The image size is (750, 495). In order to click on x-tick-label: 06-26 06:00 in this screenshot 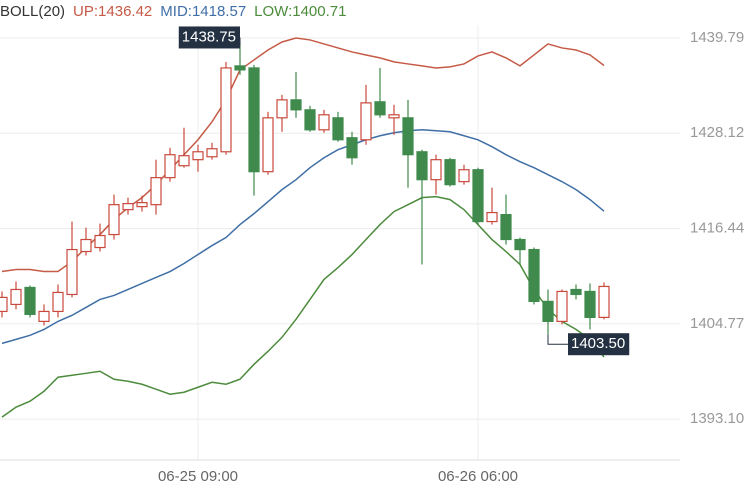, I will do `click(478, 476)`.